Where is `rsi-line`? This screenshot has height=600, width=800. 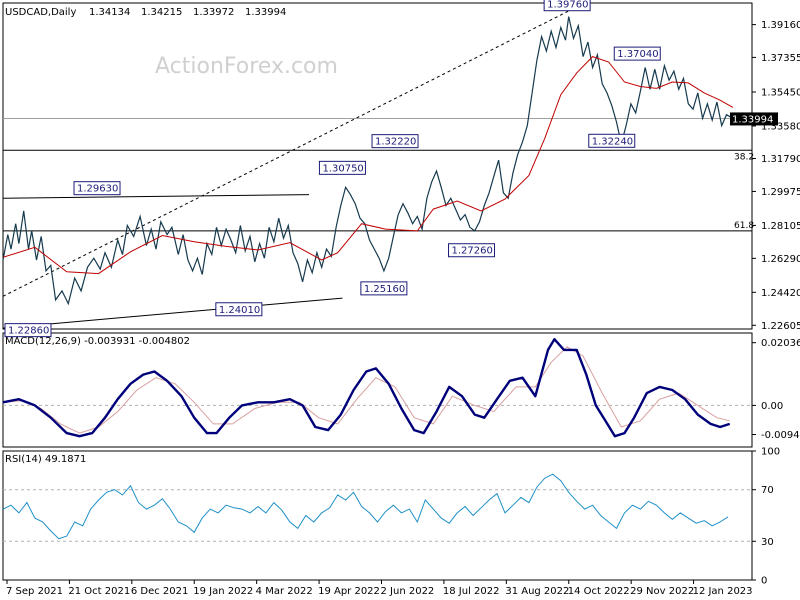 rsi-line is located at coordinates (365, 506).